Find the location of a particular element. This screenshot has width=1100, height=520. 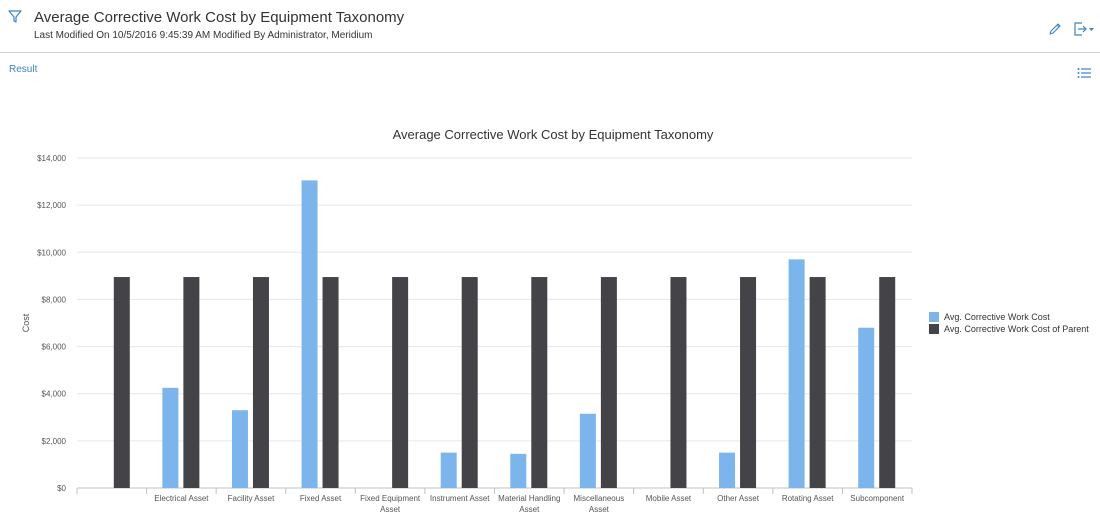

y-tick-label: $4,000 is located at coordinates (54, 394).